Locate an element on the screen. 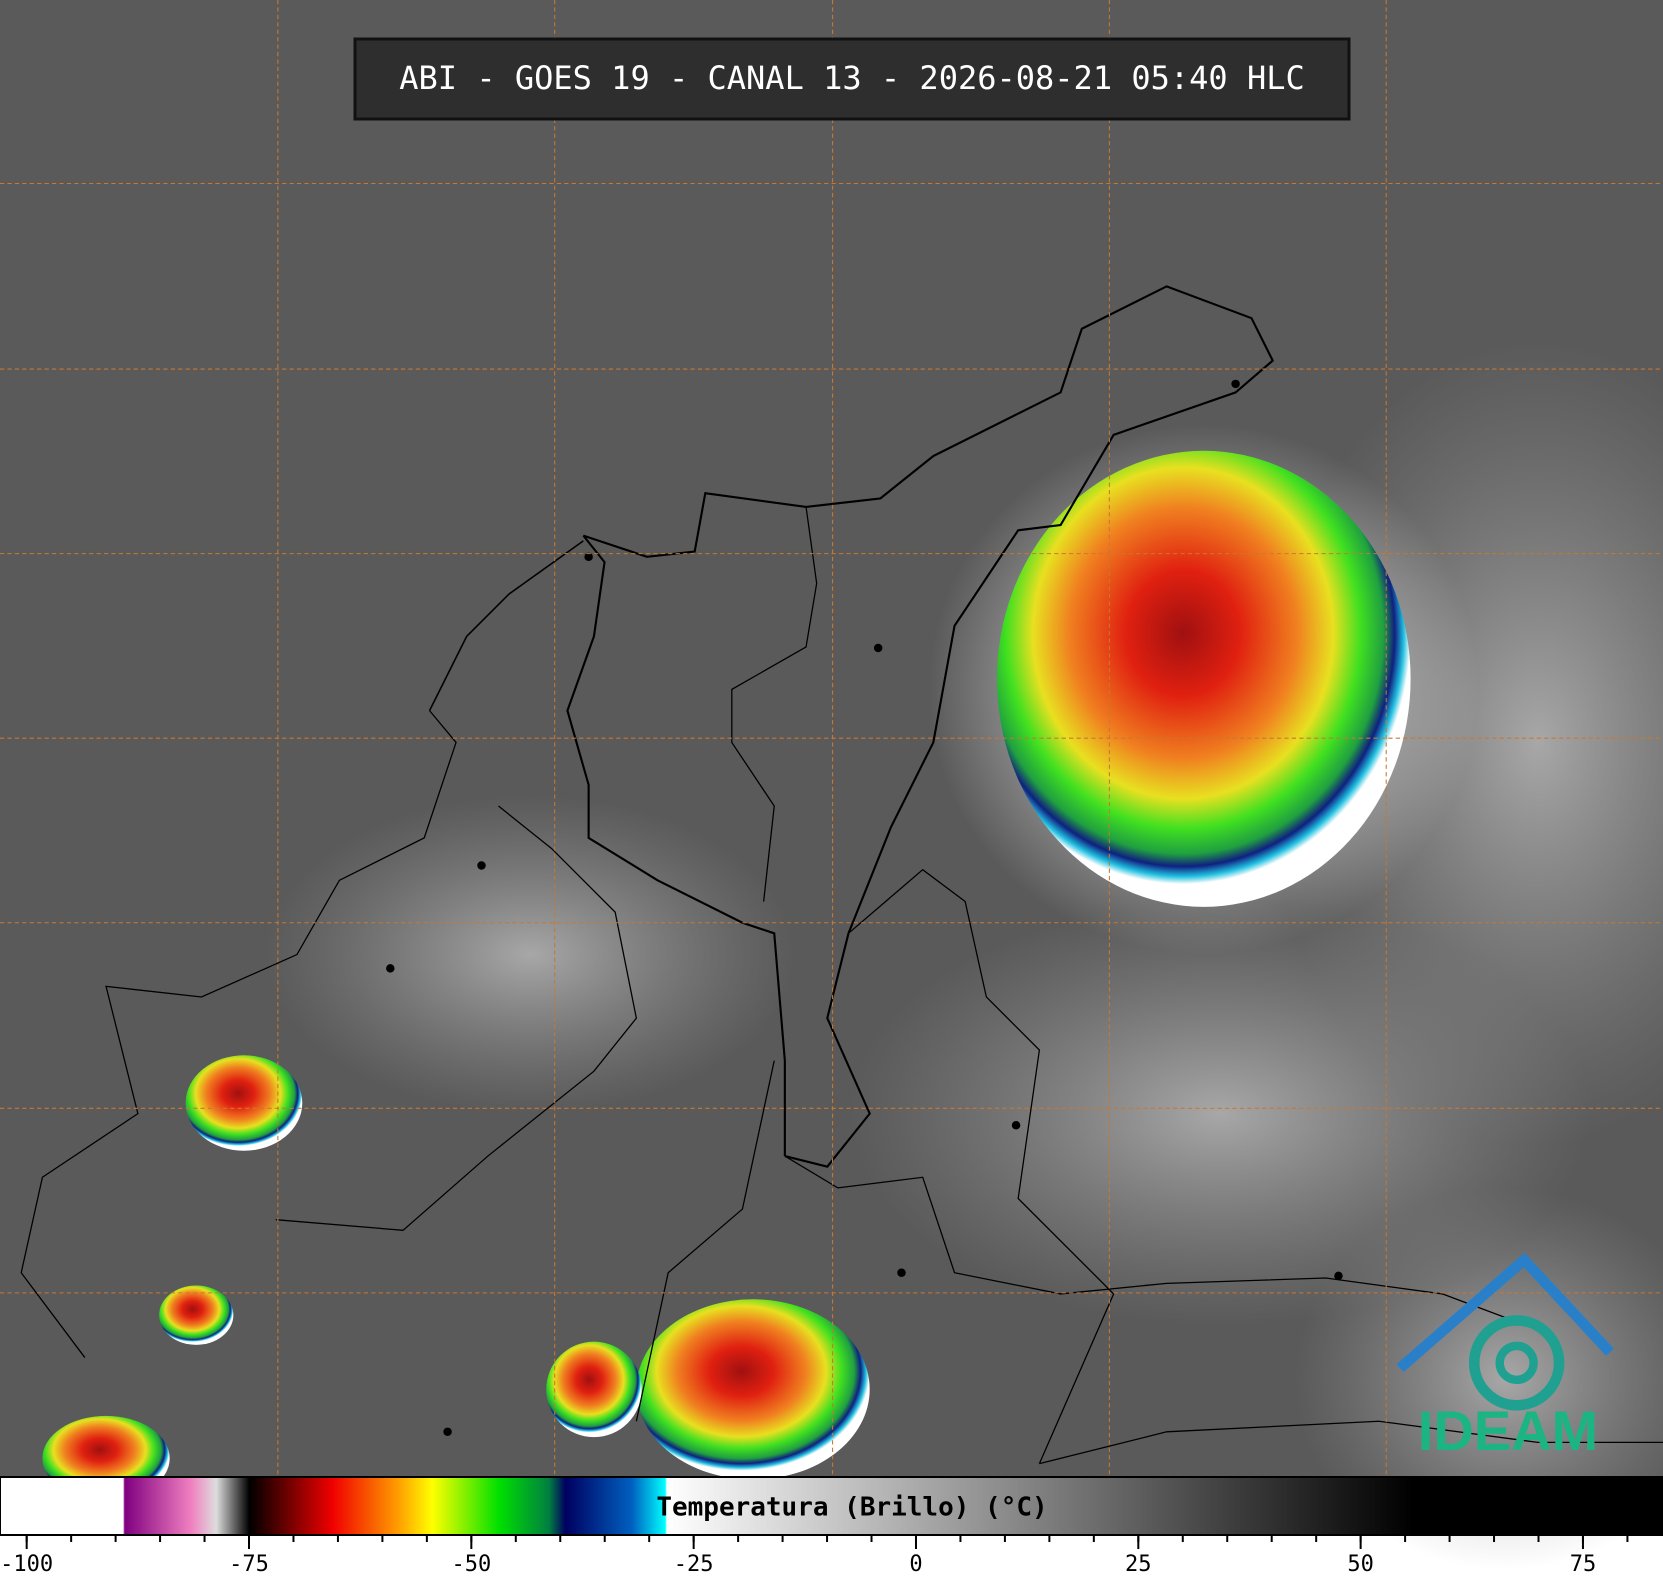 This screenshot has width=1663, height=1577. title-box is located at coordinates (852, 79).